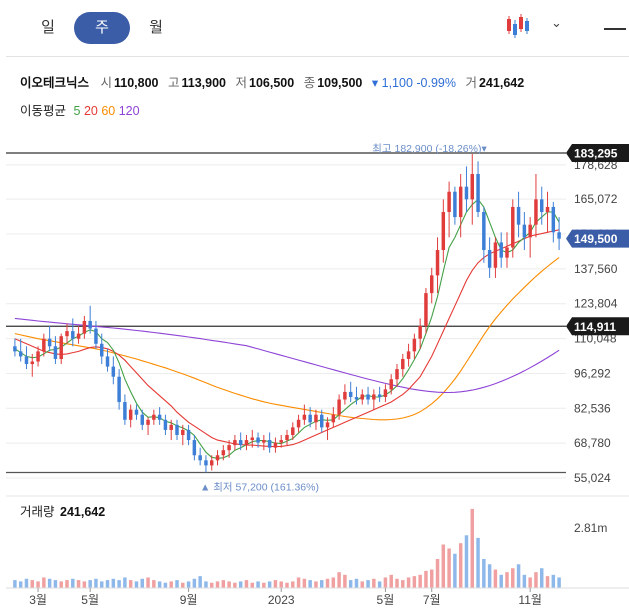 Image resolution: width=629 pixels, height=613 pixels. I want to click on tab-day: 일, so click(48, 27).